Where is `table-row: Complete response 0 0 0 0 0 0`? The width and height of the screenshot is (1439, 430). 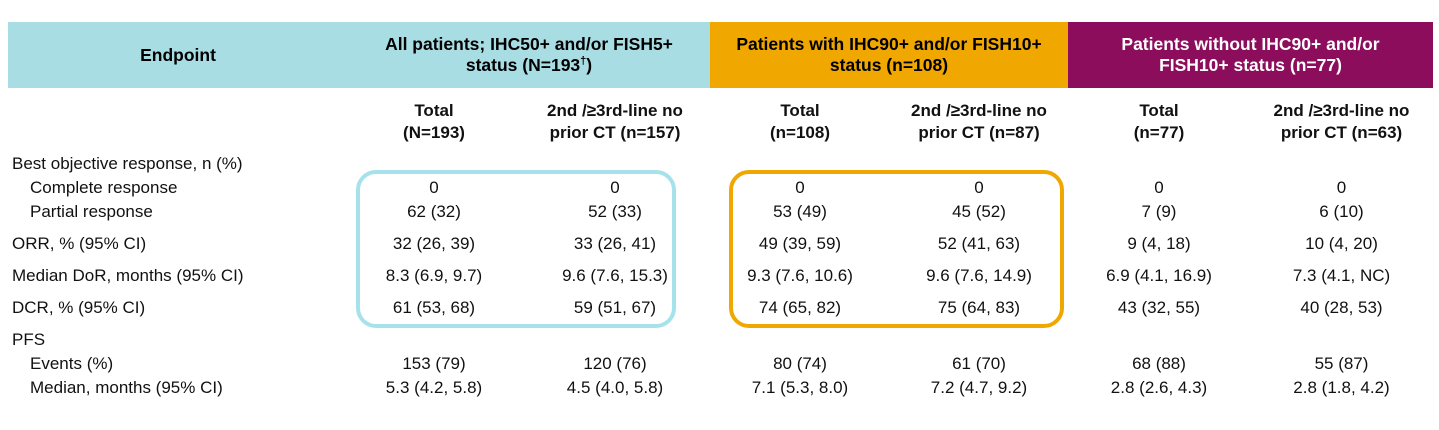
table-row: Complete response 0 0 0 0 0 0 is located at coordinates (723, 188).